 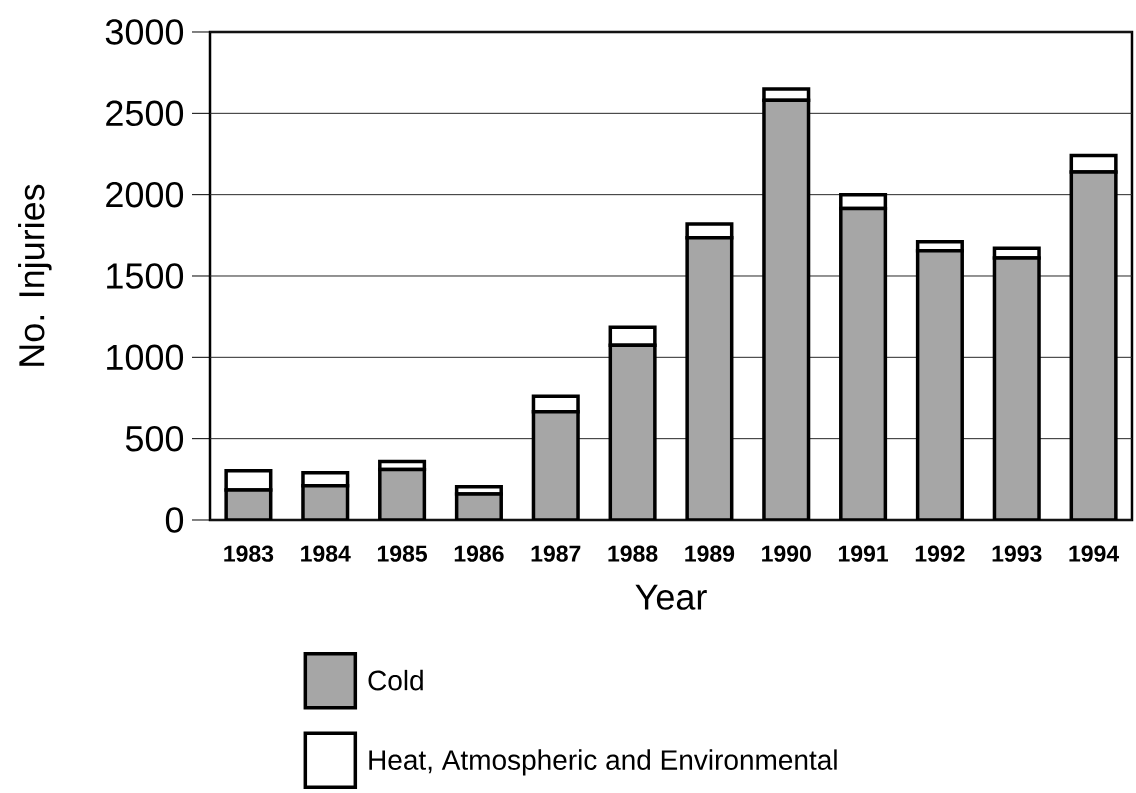 I want to click on y-tick-label: 1000, so click(x=145, y=357).